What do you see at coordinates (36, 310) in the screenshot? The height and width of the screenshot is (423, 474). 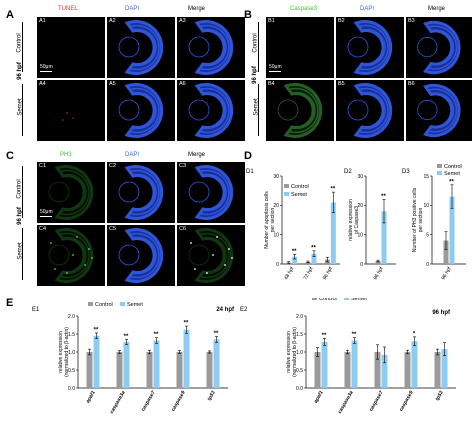 I see `subpanel-id: E1` at bounding box center [36, 310].